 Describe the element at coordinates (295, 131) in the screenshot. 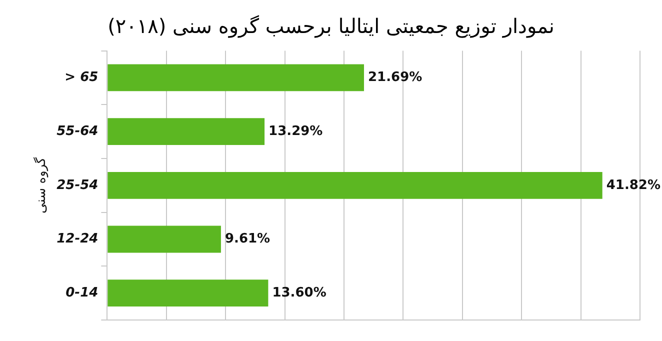

I see `data-label: 13.29%` at that location.